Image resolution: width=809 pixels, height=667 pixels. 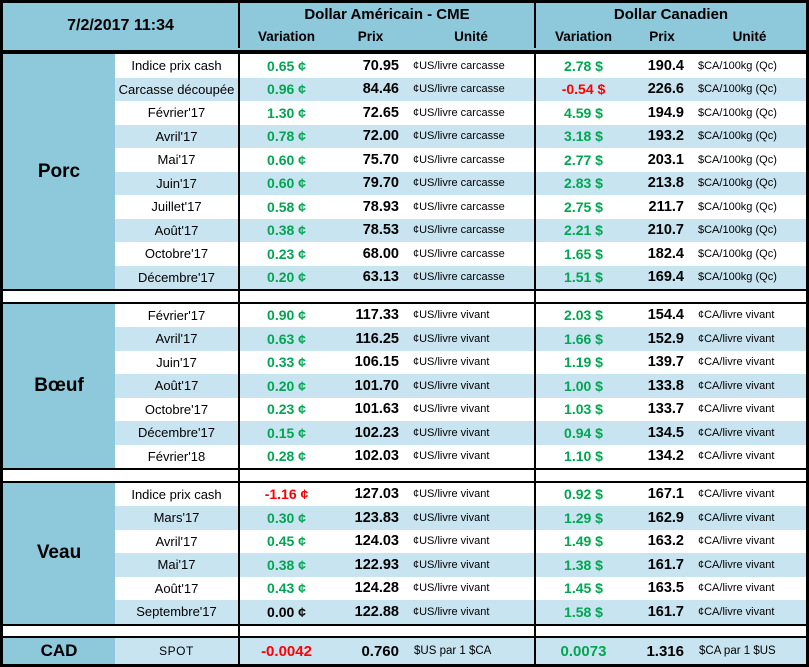 What do you see at coordinates (286, 89) in the screenshot?
I see `us-variation-value: 0.96 ¢` at bounding box center [286, 89].